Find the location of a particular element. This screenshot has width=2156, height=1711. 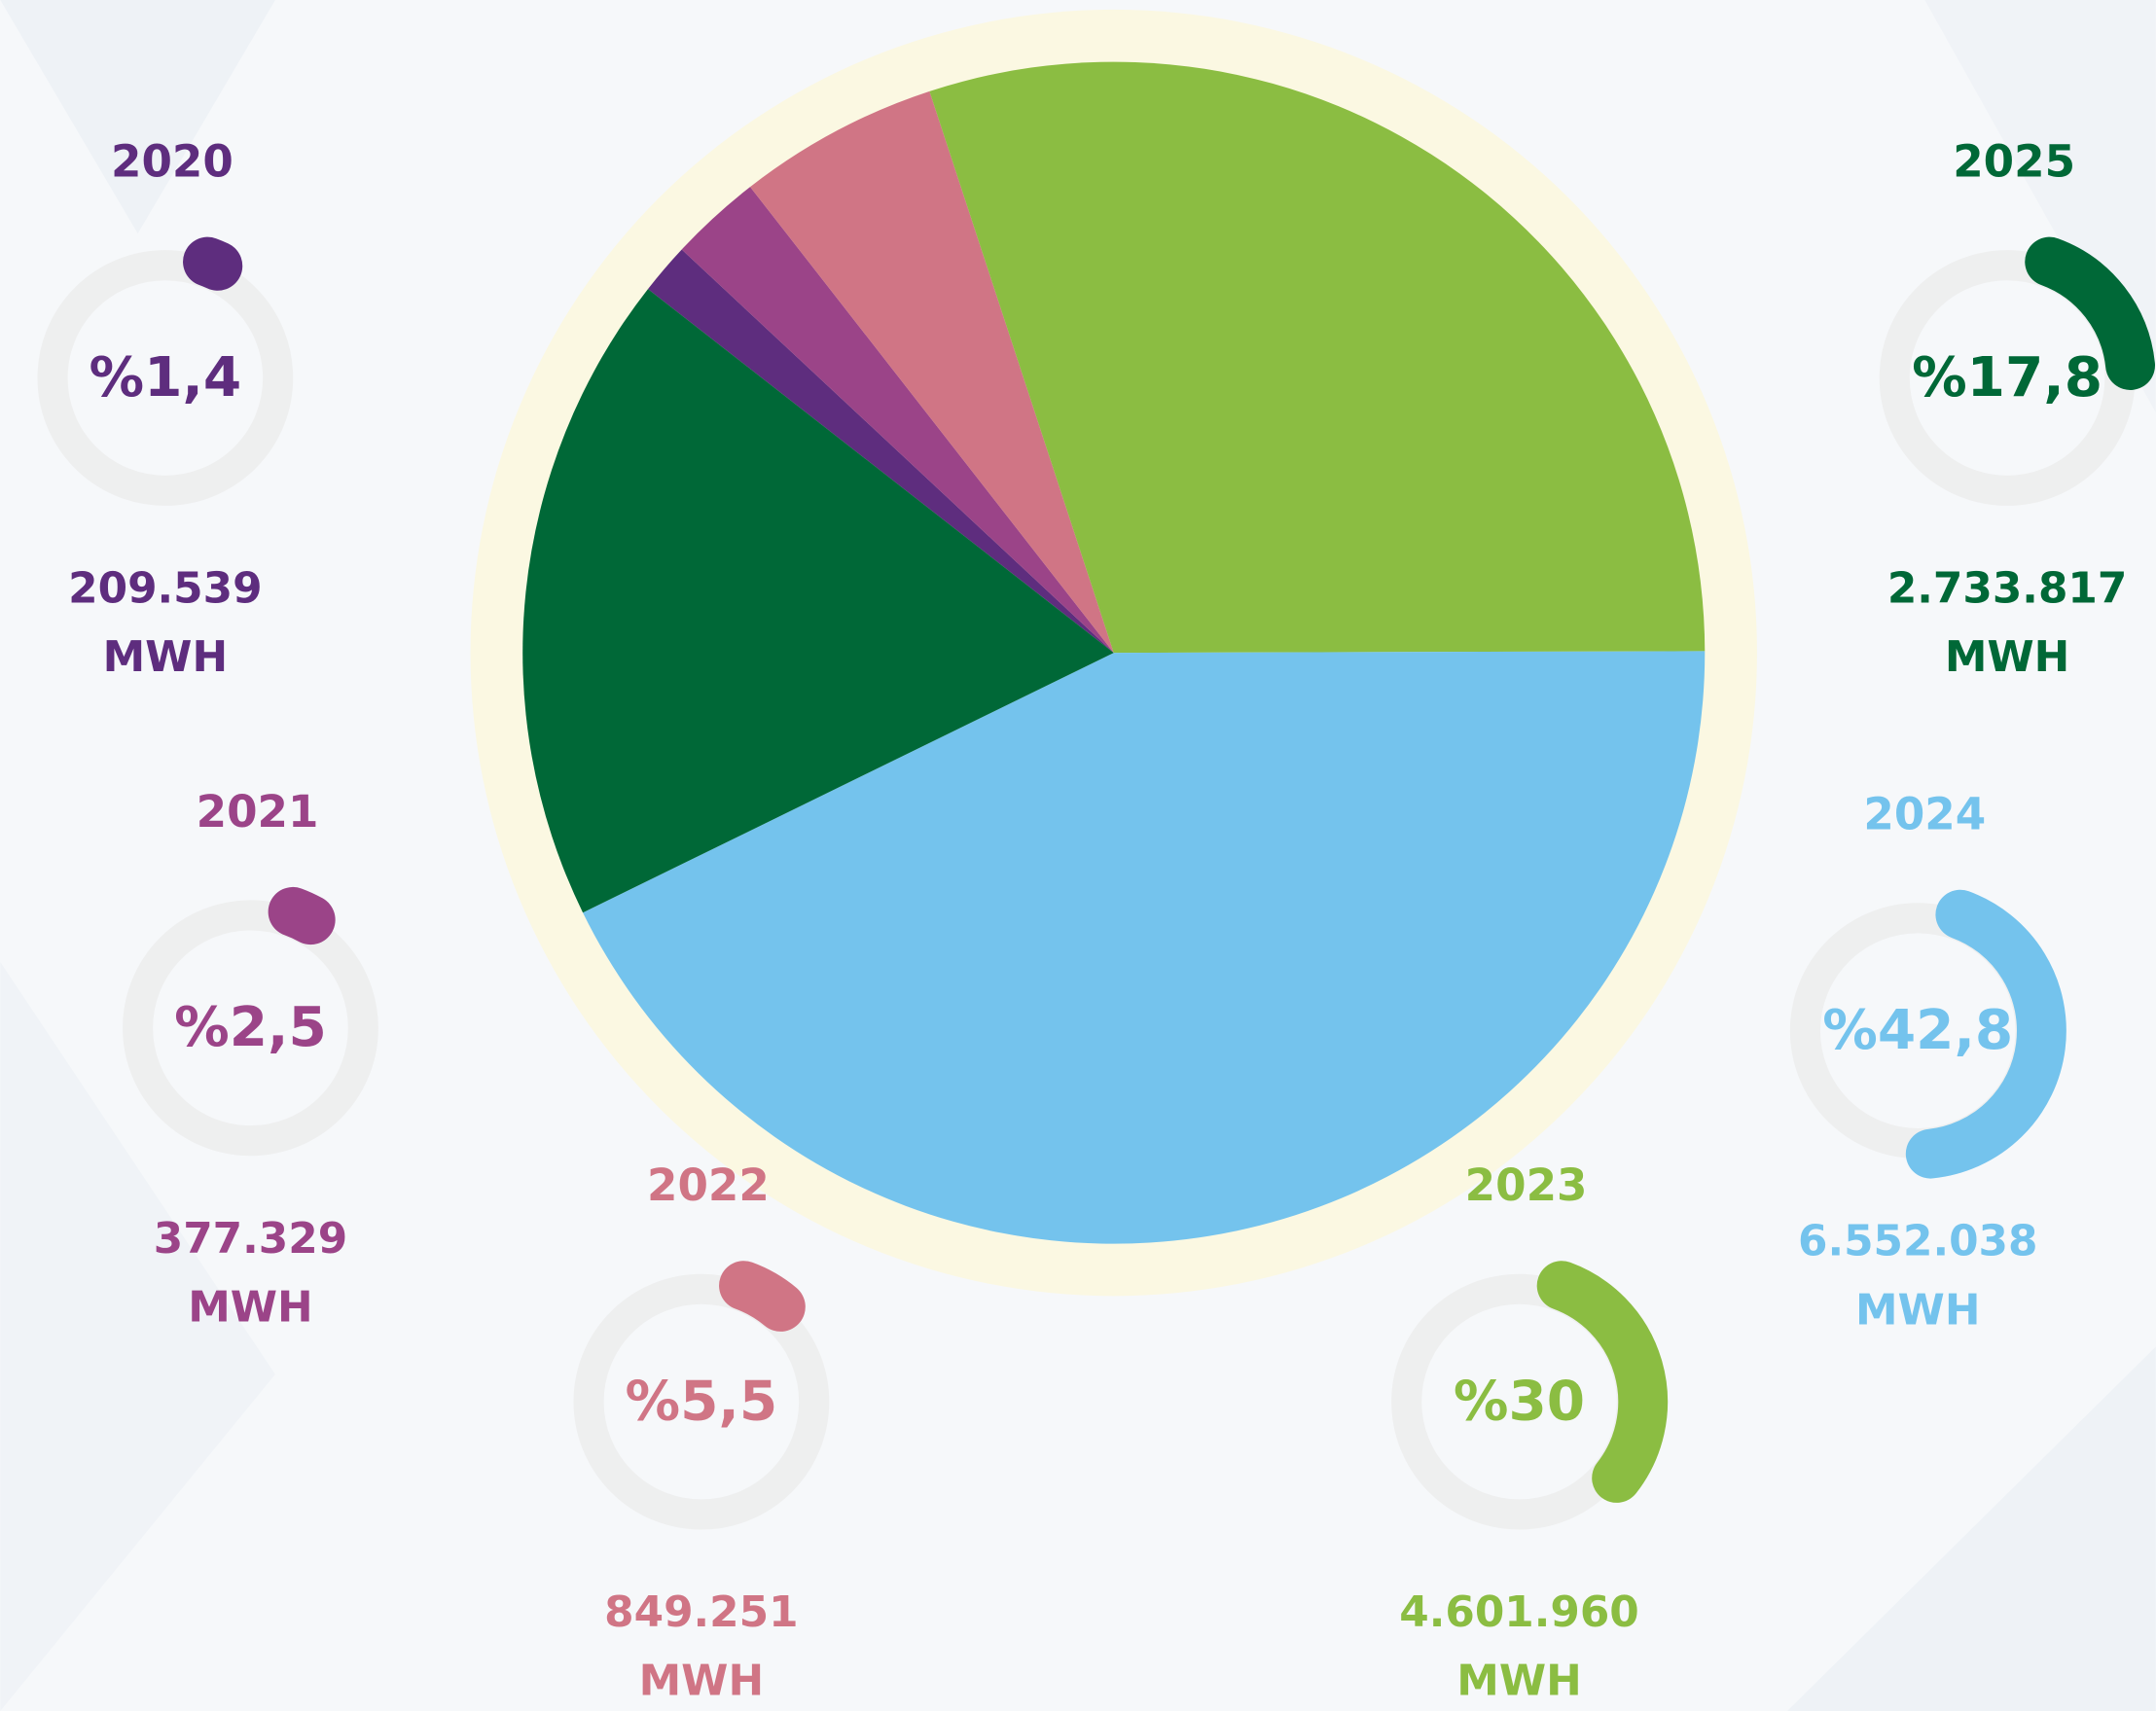

percent-label: %42,8 is located at coordinates (1917, 1031).